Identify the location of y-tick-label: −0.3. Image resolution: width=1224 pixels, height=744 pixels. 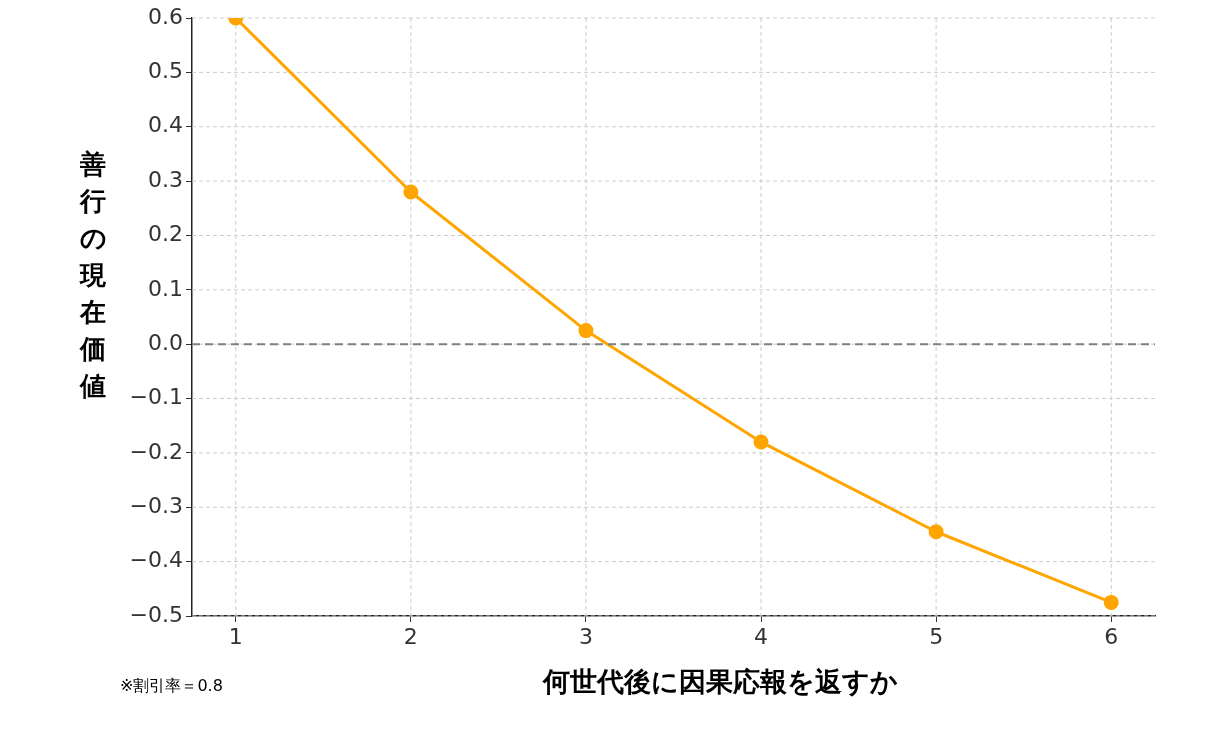
(156, 505).